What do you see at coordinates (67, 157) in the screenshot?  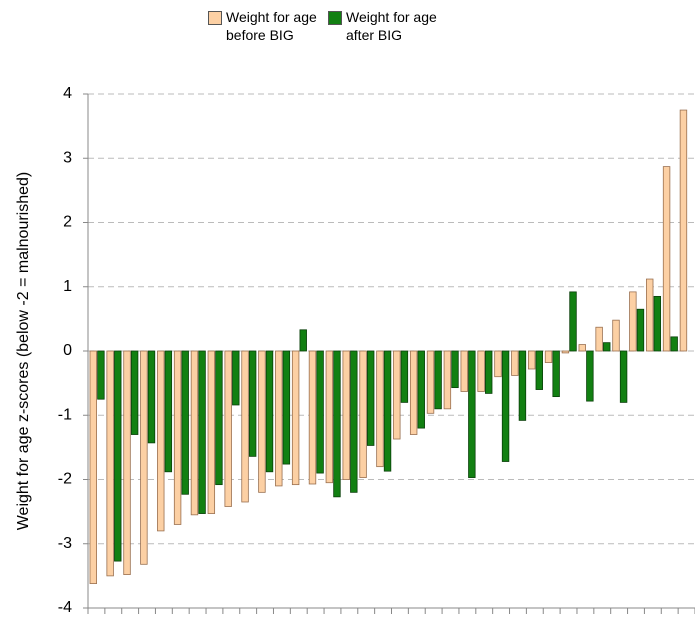 I see `y-tick-label: 3` at bounding box center [67, 157].